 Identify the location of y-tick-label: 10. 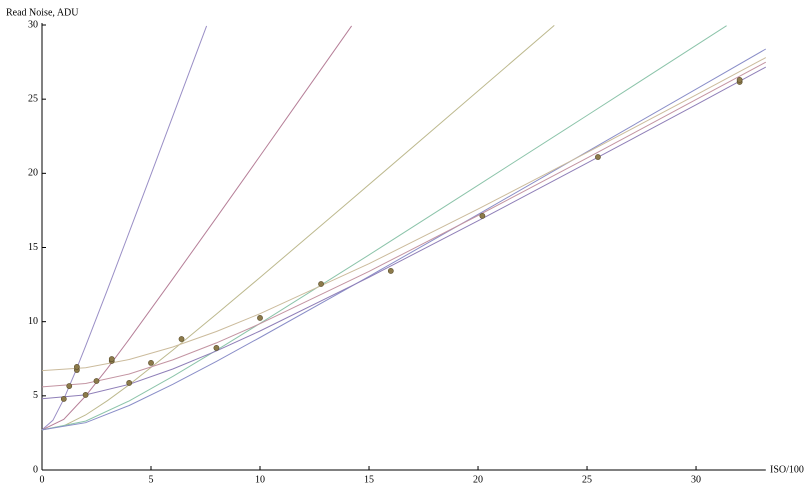
(33, 321).